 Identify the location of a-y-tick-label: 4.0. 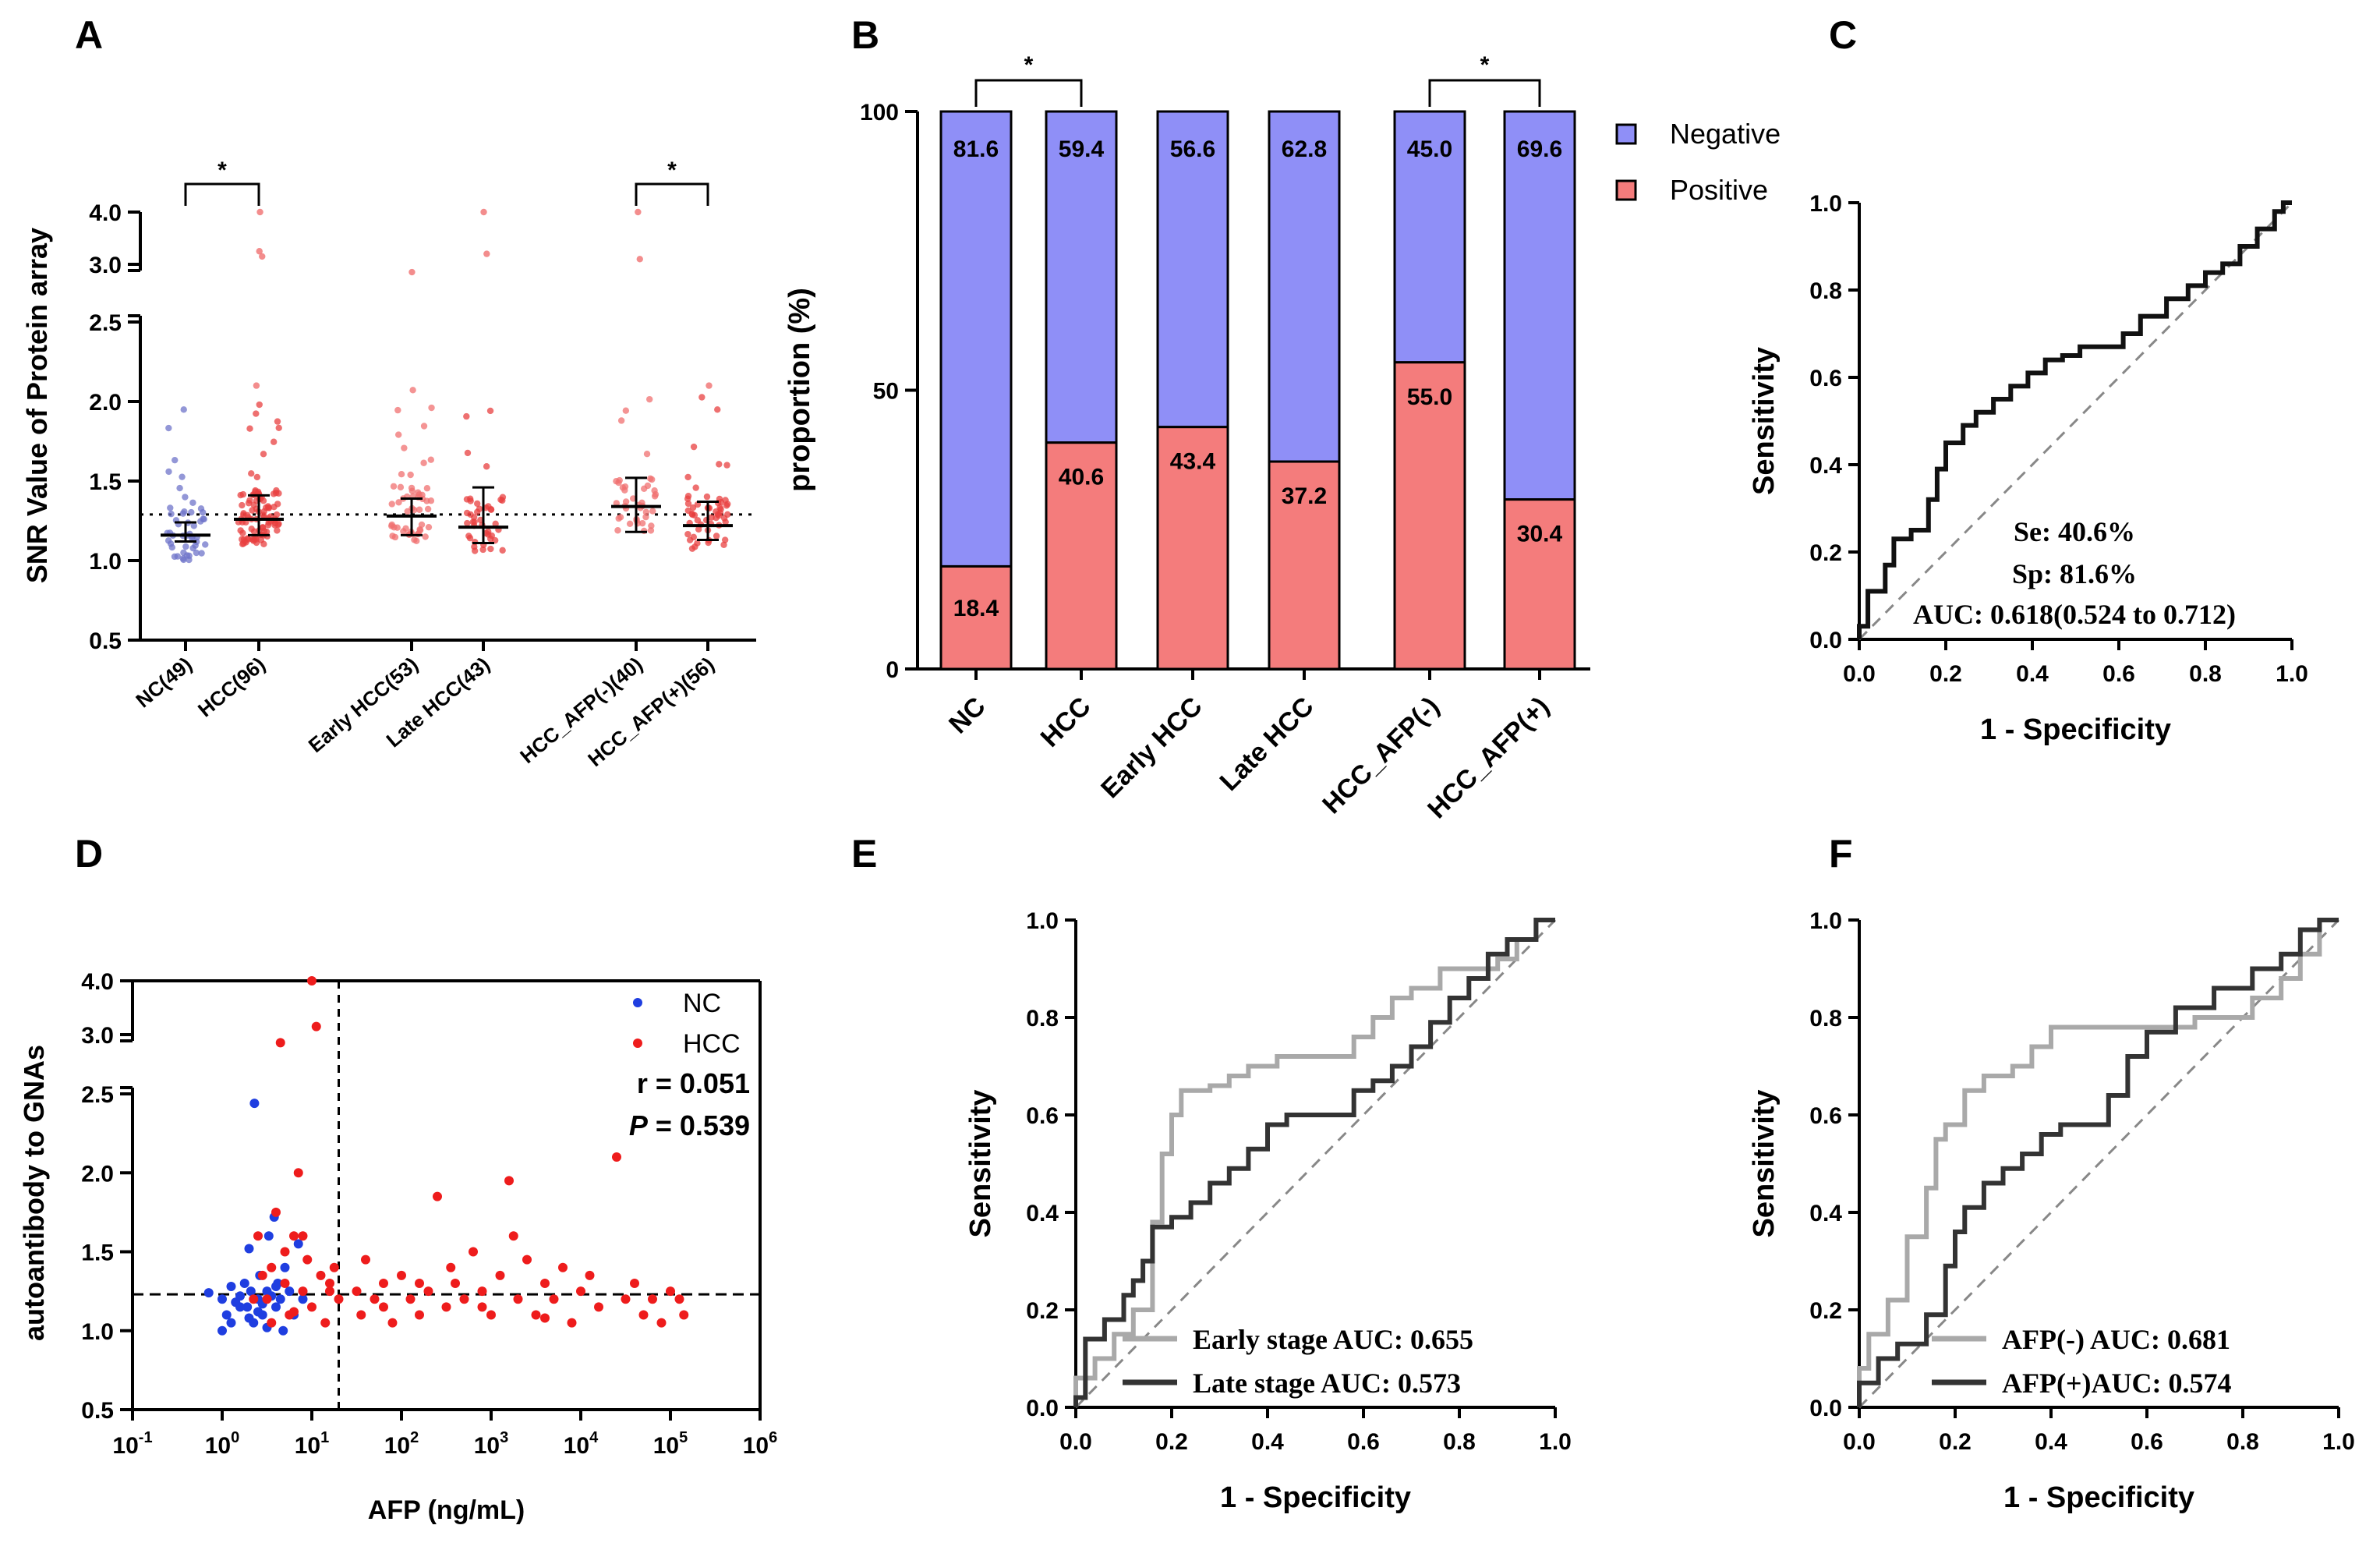
(106, 213).